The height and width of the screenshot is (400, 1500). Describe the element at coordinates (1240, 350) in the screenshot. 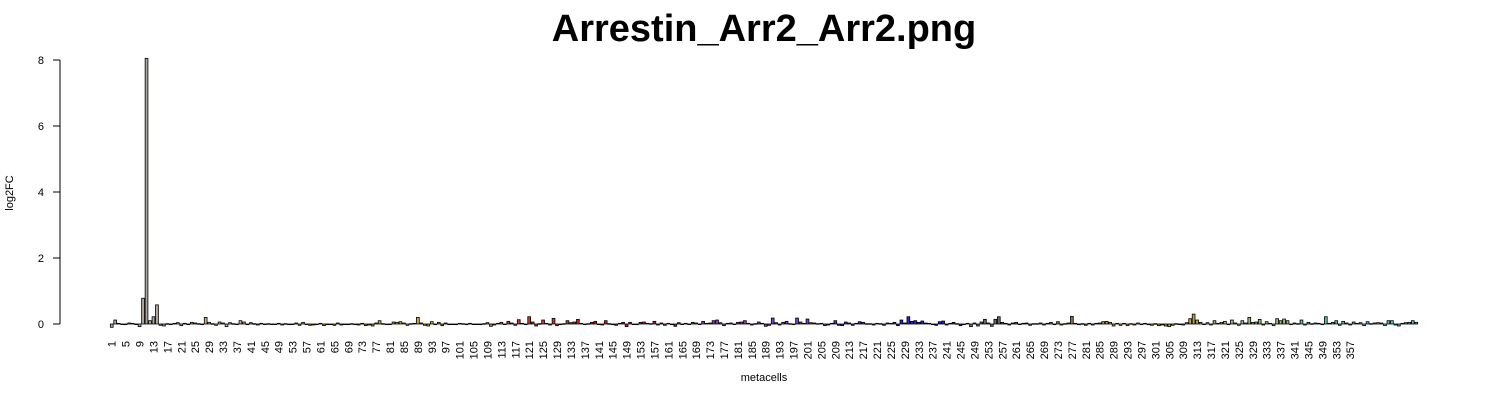

I see `x-tick-label: 325` at that location.